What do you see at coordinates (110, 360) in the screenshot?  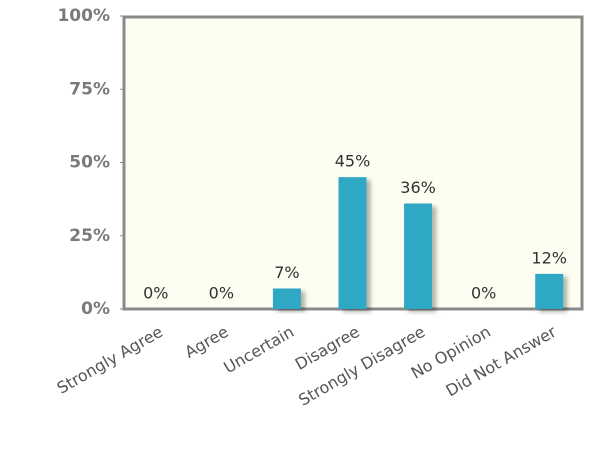 I see `x-tick-label: Strongly Agree` at bounding box center [110, 360].